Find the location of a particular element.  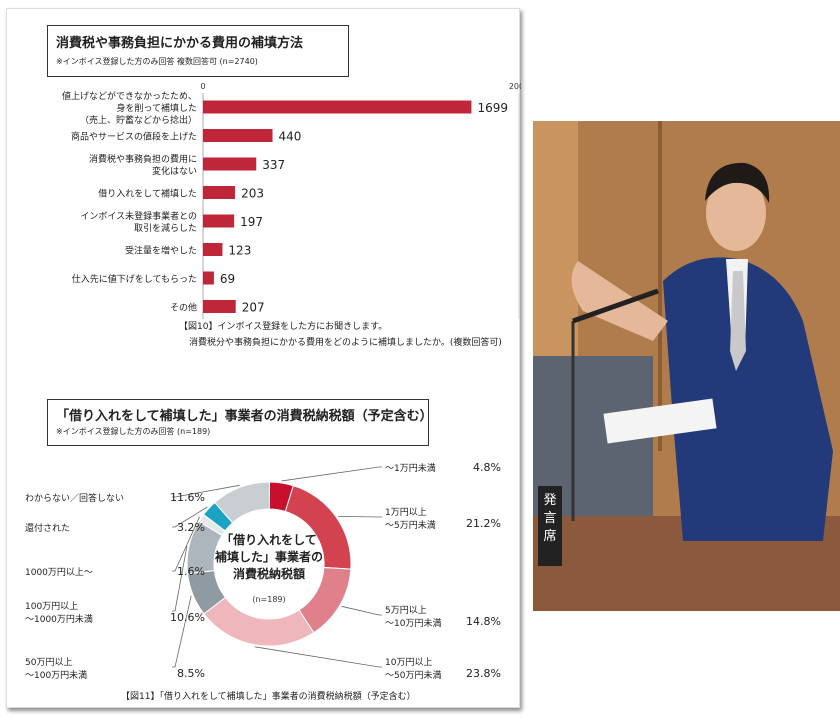

face is located at coordinates (736, 213).